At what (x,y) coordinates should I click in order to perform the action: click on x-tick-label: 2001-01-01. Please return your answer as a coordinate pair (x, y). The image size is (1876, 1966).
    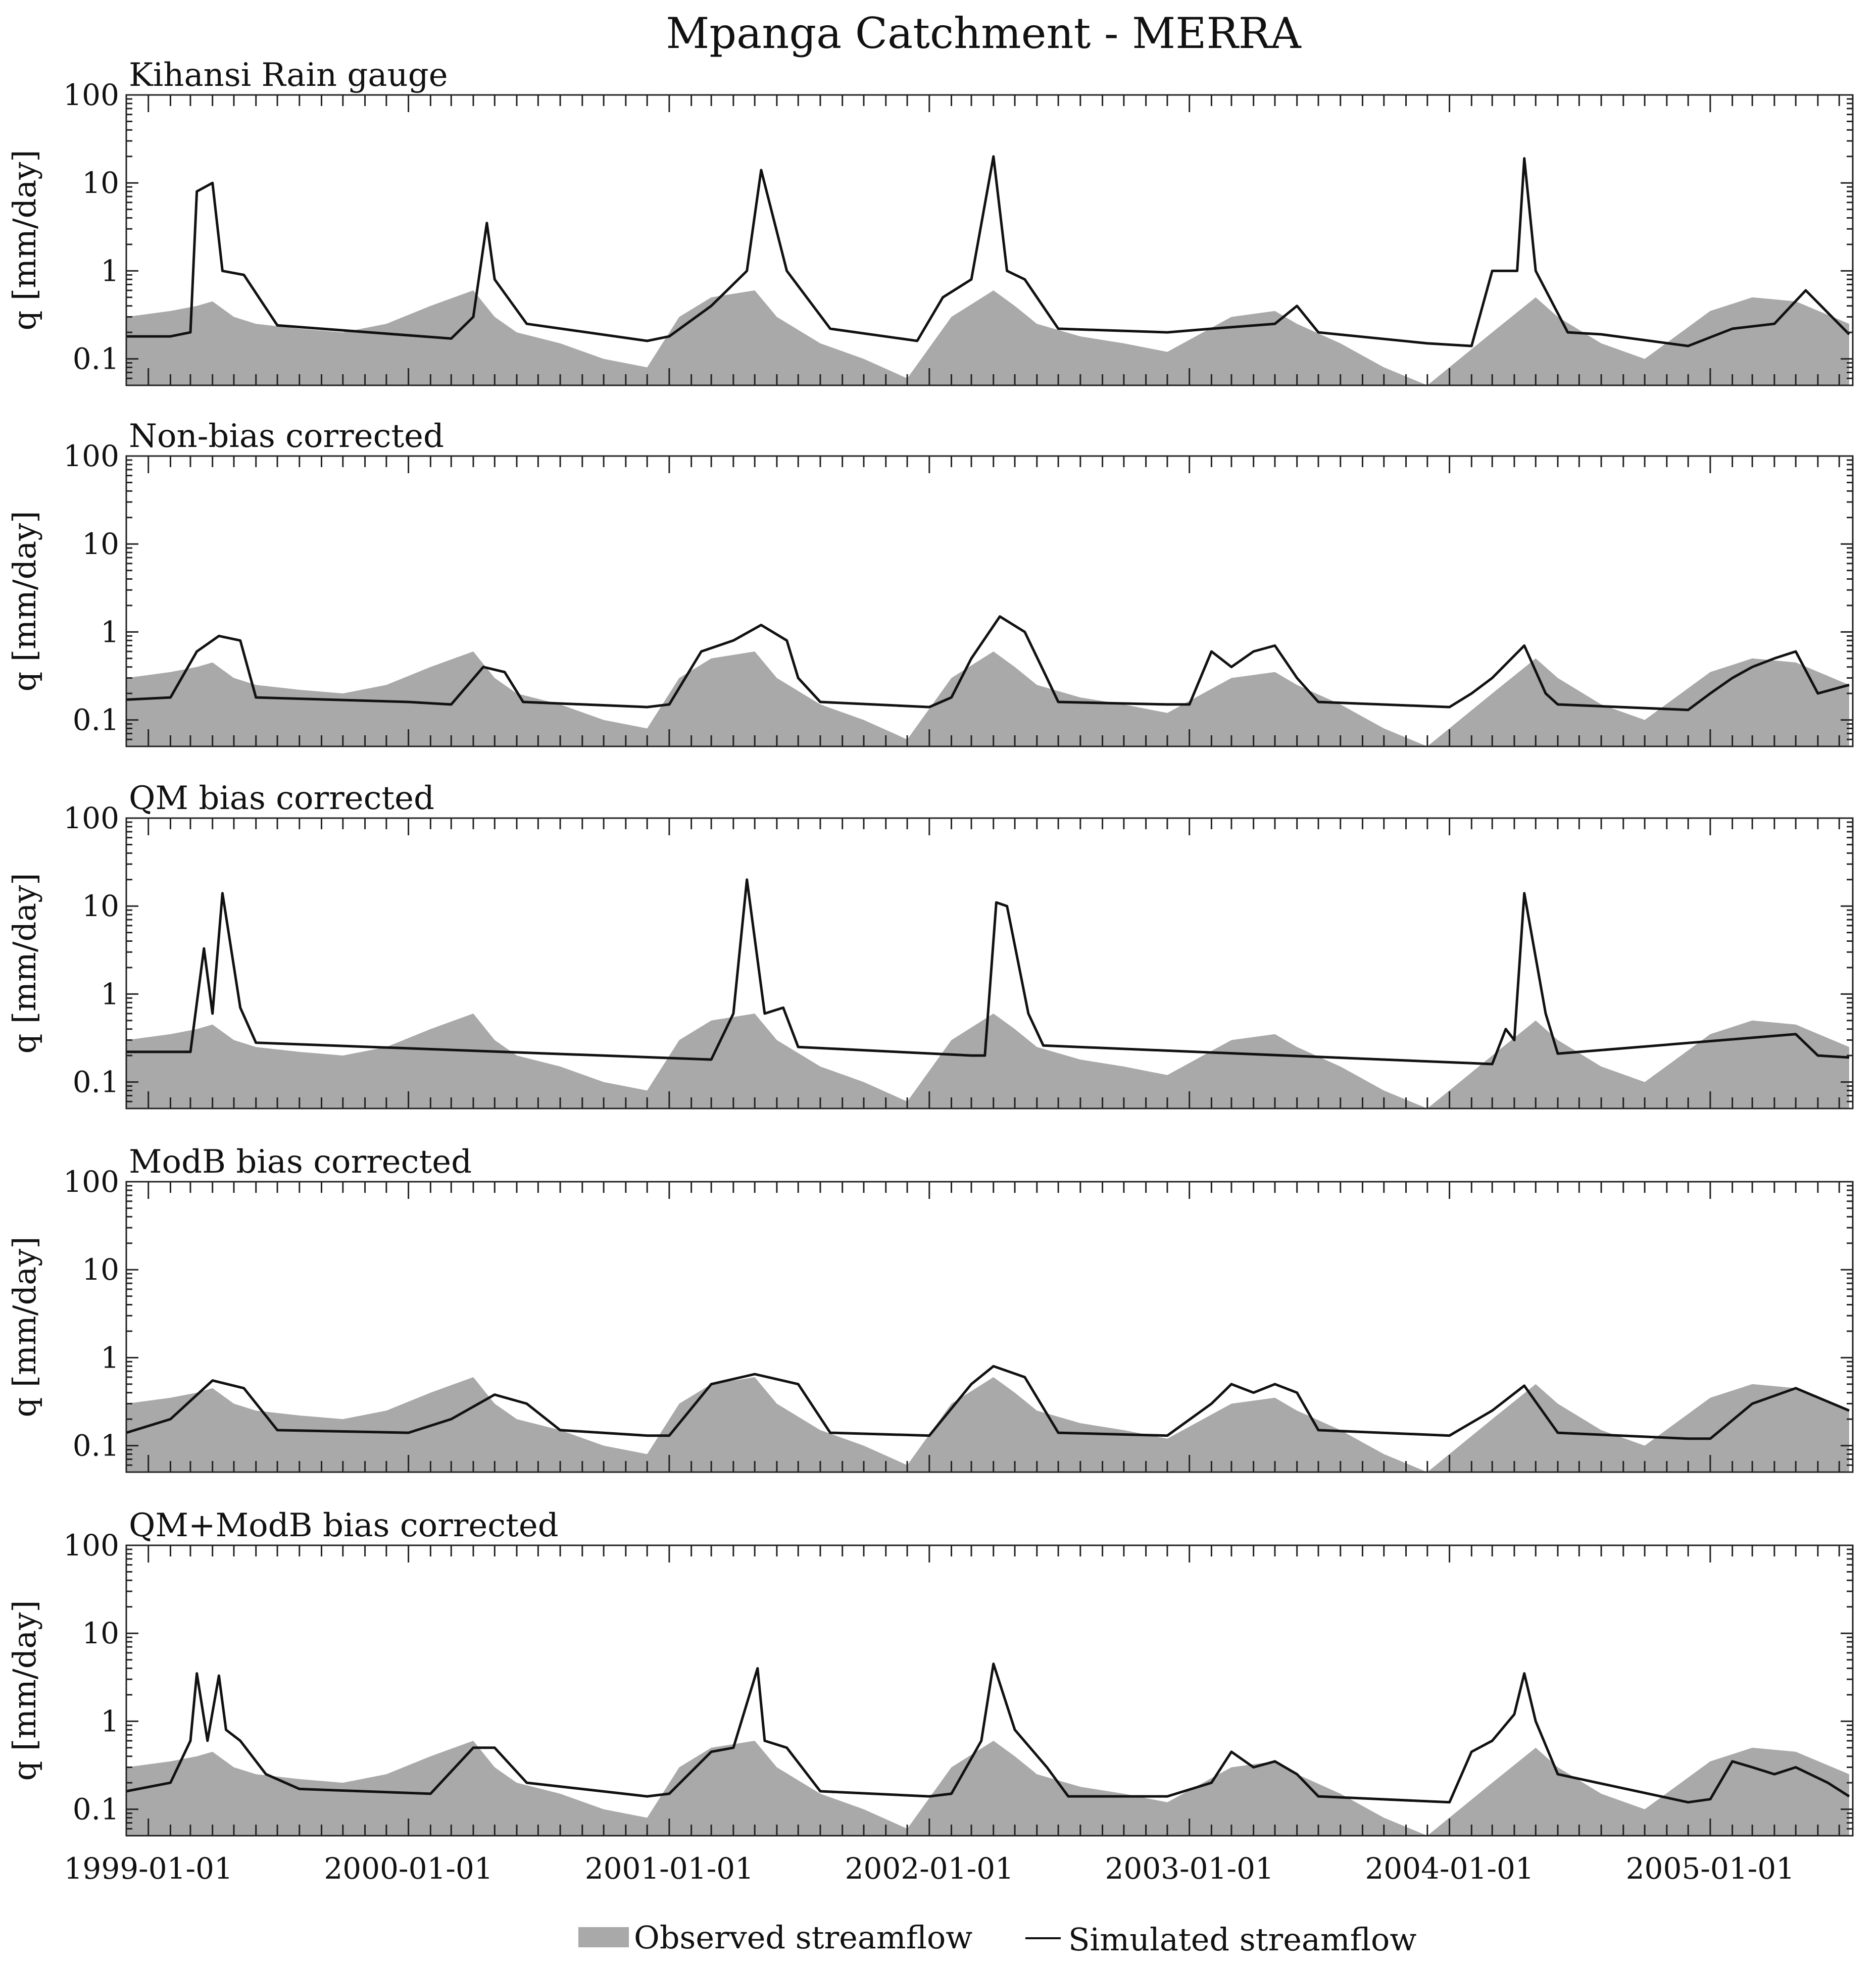
    Looking at the image, I should click on (669, 1868).